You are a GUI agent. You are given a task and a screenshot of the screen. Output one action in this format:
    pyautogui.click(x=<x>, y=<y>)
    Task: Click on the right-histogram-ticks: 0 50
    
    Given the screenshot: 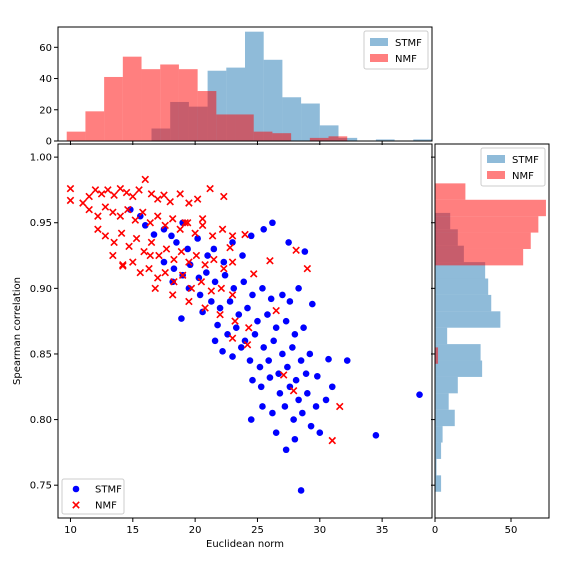 What is the action you would take?
    pyautogui.click(x=474, y=346)
    